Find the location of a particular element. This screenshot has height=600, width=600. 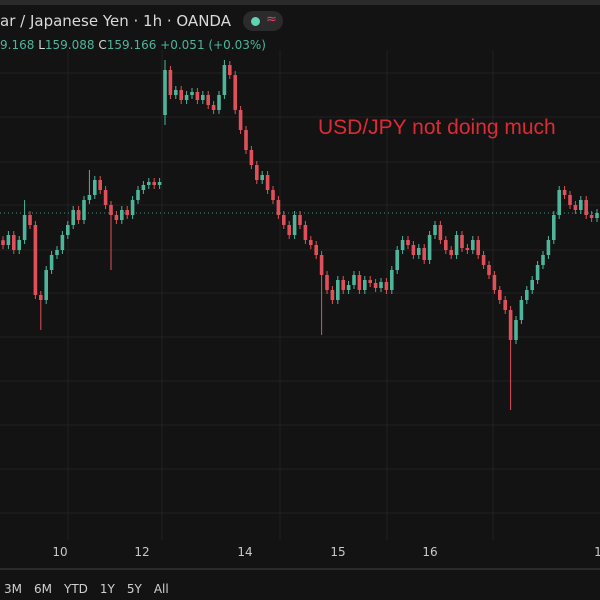

range-button-3m: 3M is located at coordinates (13, 589).